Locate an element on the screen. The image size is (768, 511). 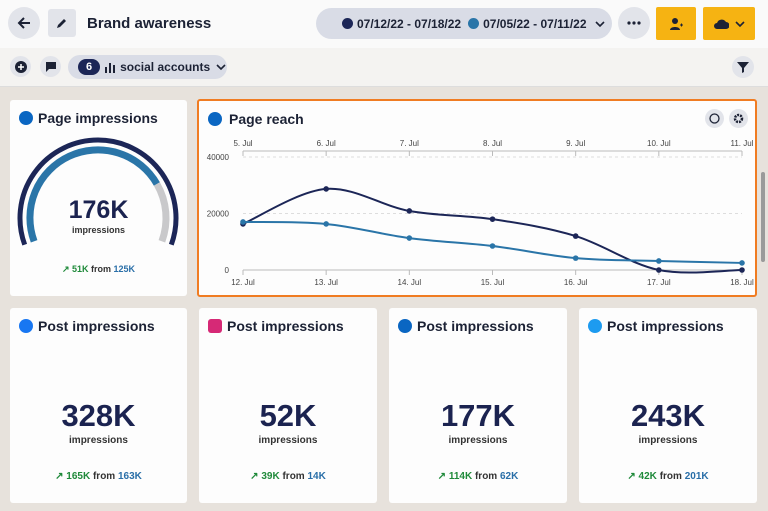
y-tick-label: 20000 is located at coordinates (218, 214).